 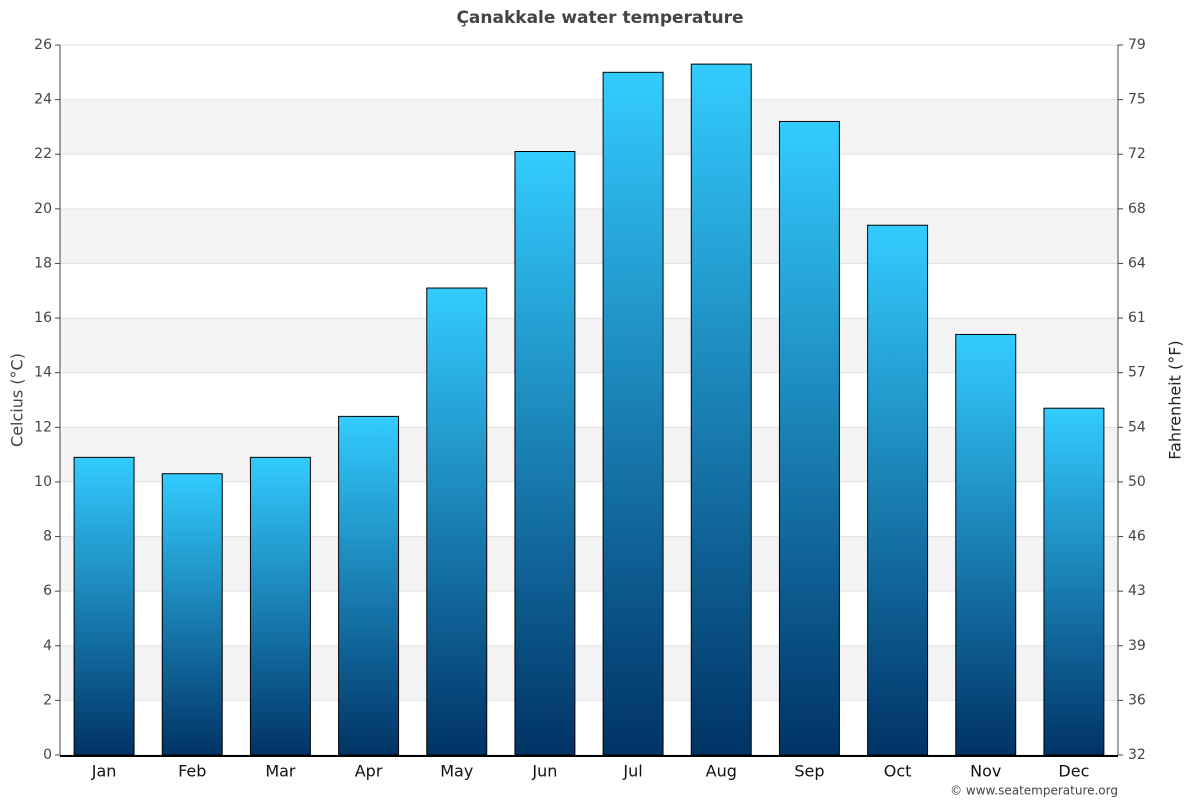 What do you see at coordinates (1137, 373) in the screenshot?
I see `y2-tick-label: 57` at bounding box center [1137, 373].